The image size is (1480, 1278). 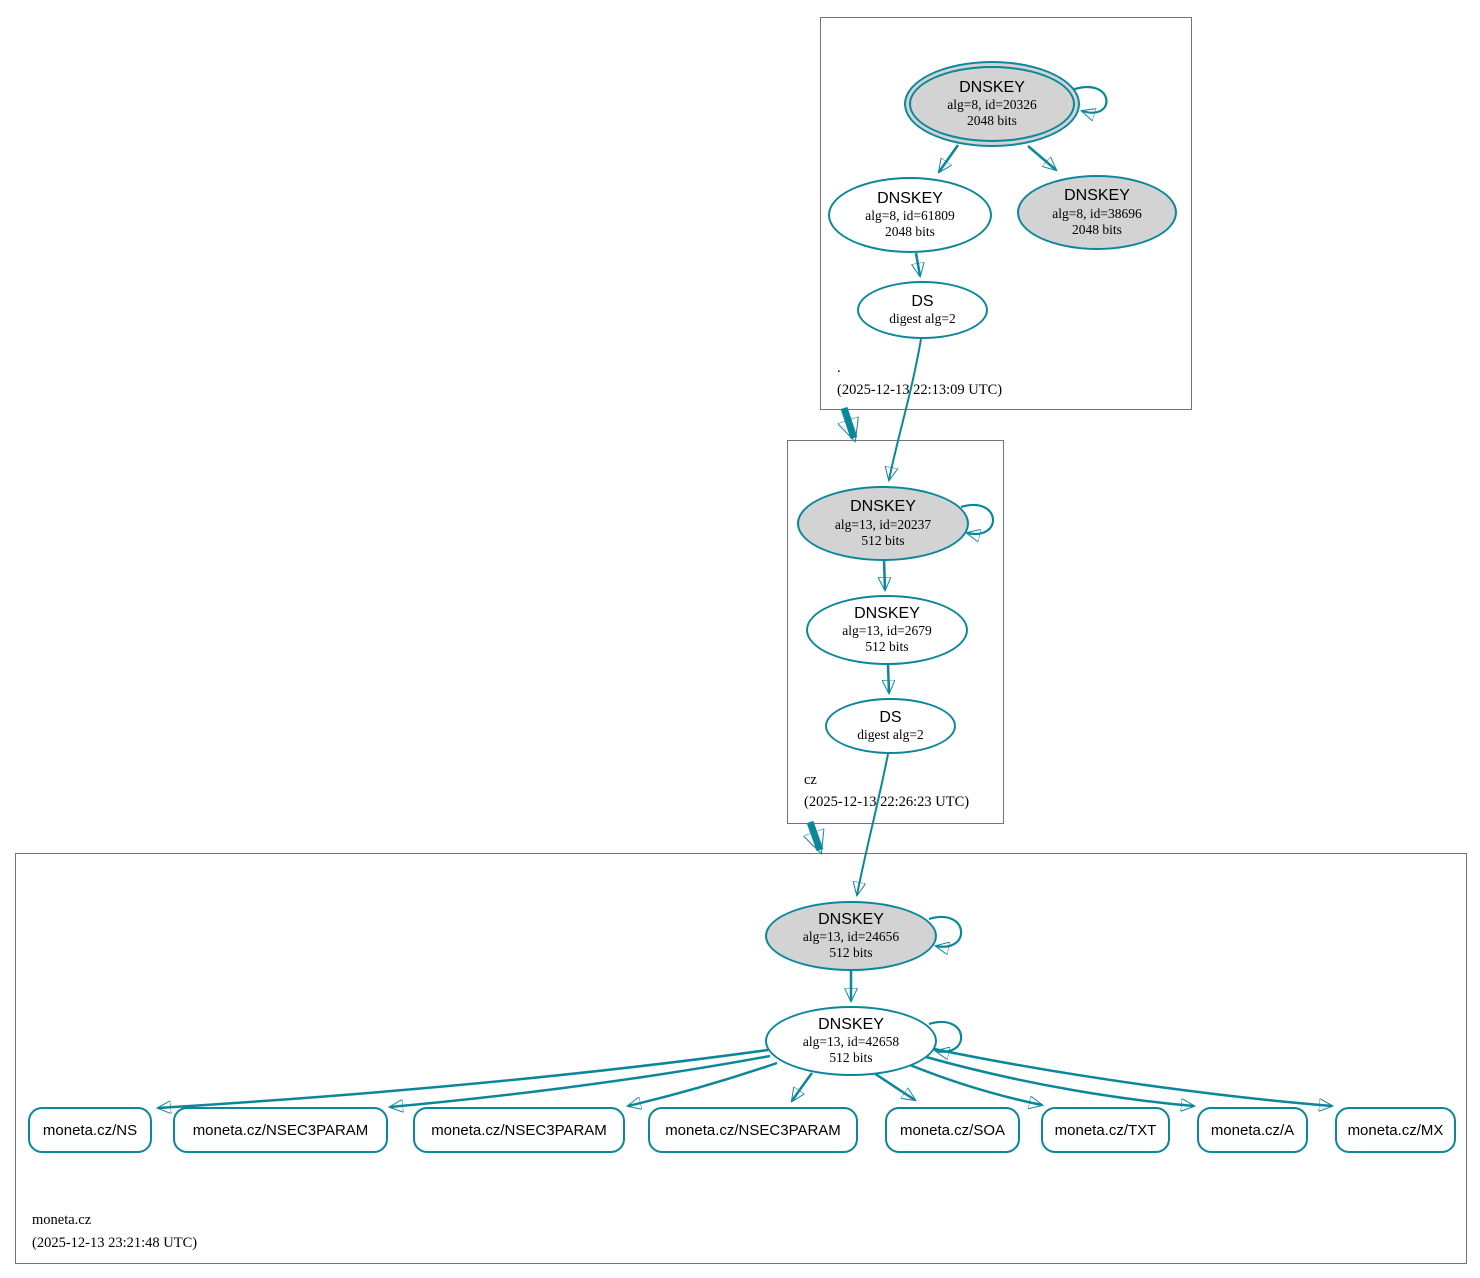 What do you see at coordinates (887, 802) in the screenshot?
I see `zone-timestamp-cz: (2025-12-13 22:26:23 UTC)` at bounding box center [887, 802].